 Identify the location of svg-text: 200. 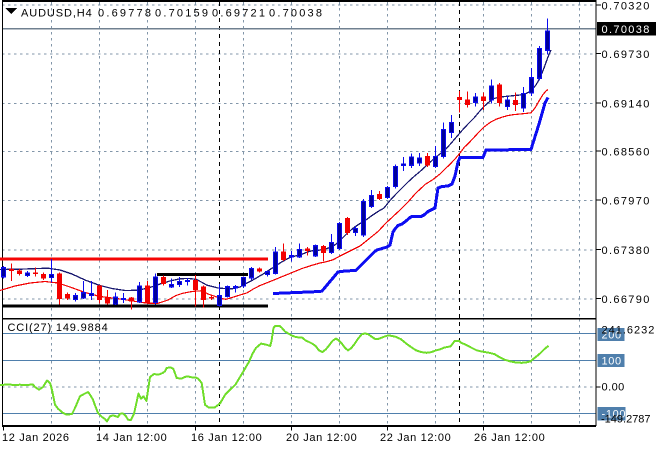
(612, 336).